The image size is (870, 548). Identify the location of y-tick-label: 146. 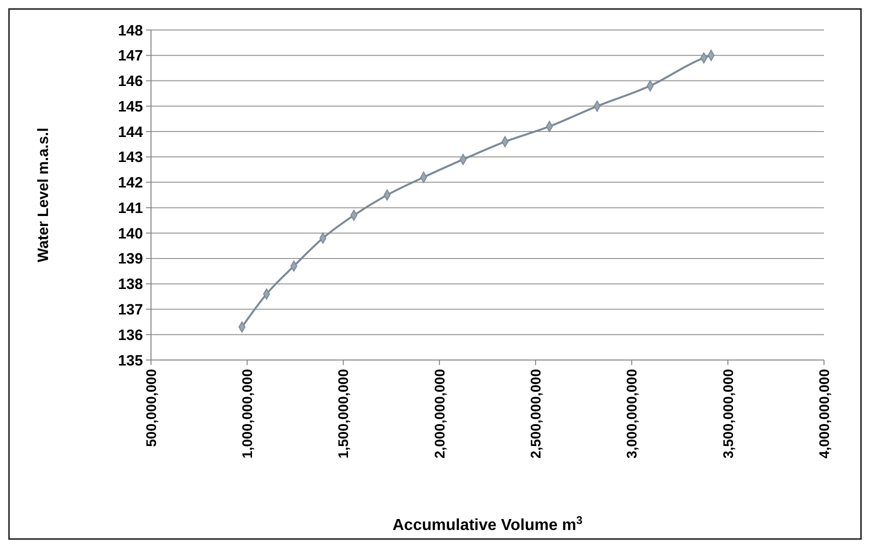
(130, 81).